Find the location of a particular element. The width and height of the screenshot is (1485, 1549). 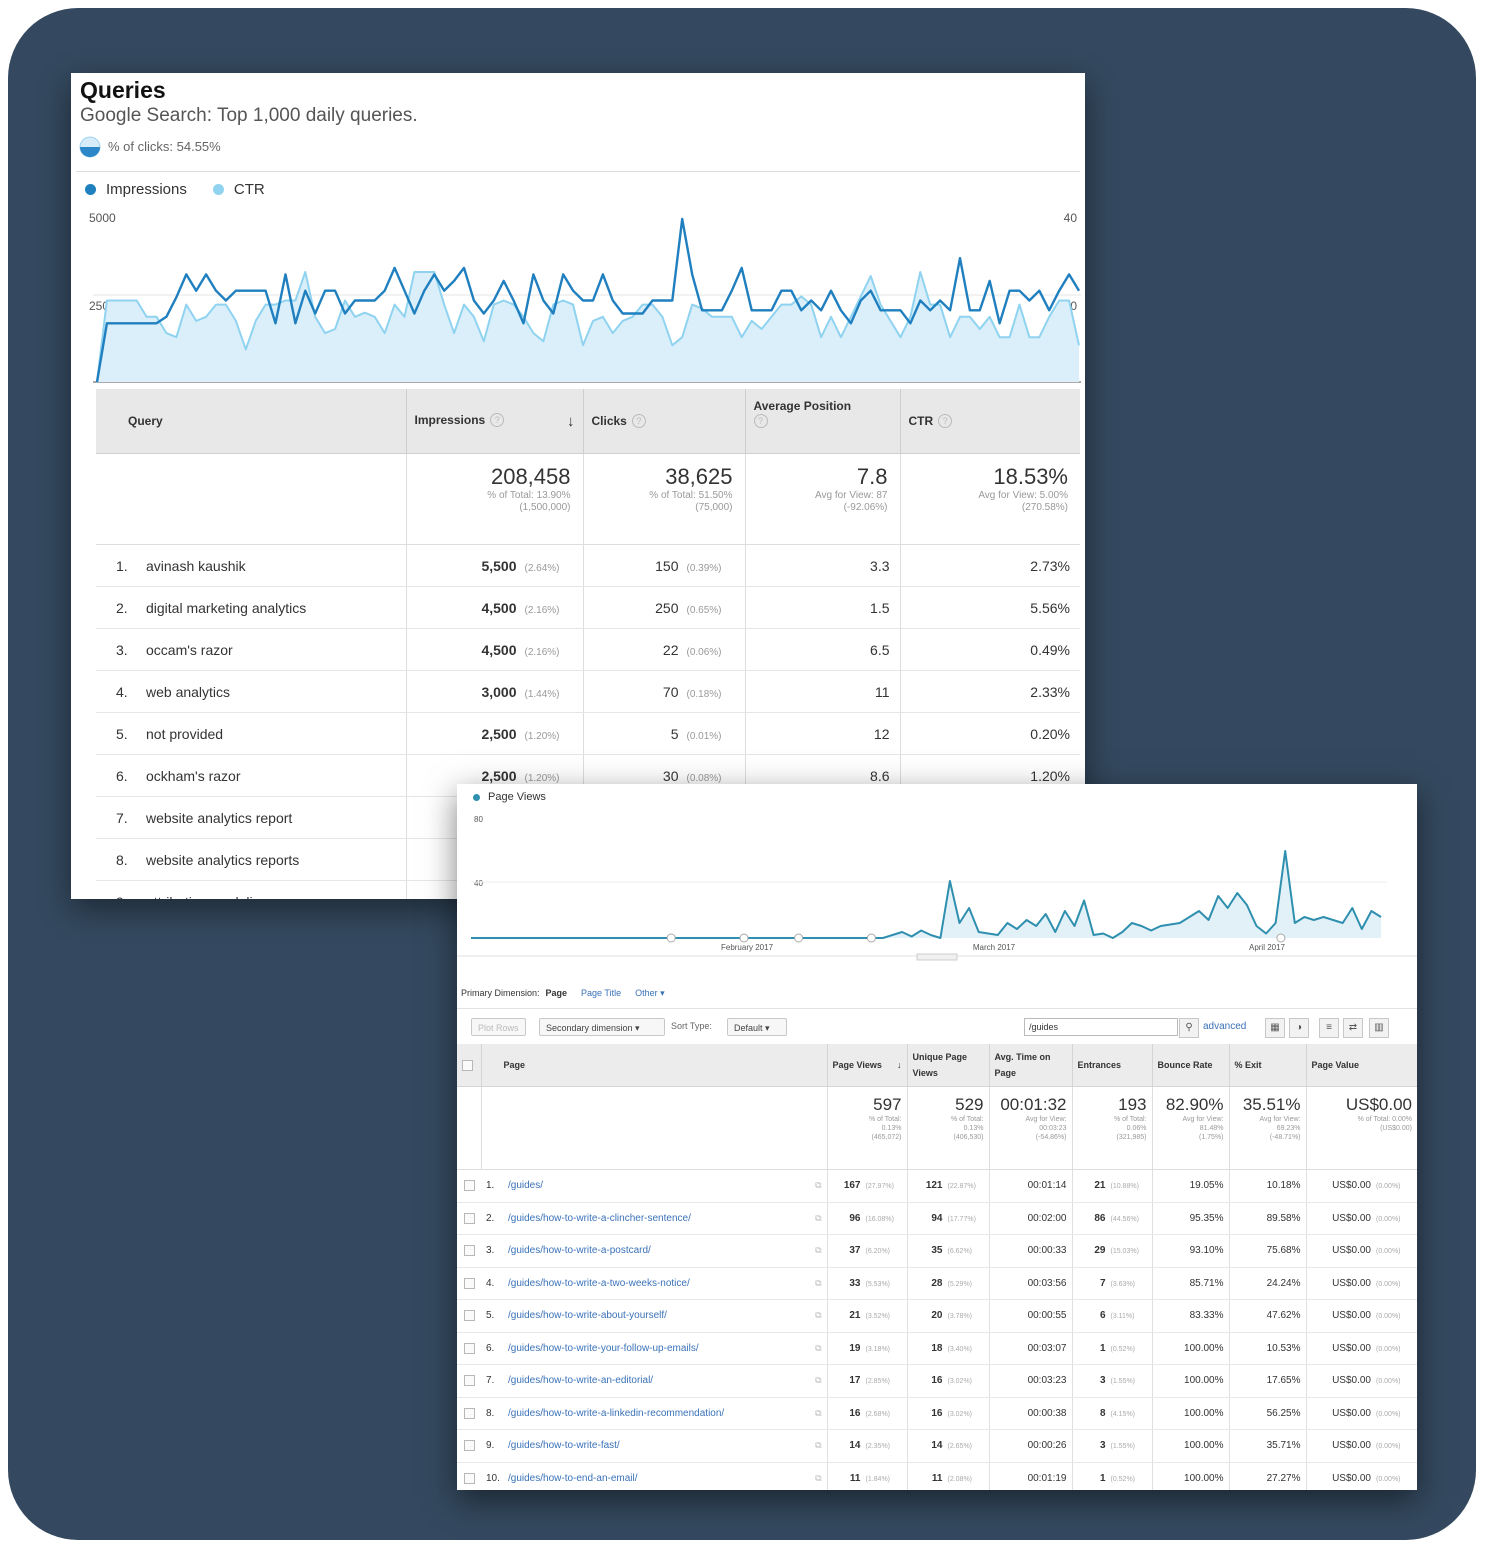

column-header-exit: % Exit is located at coordinates (1268, 1065).